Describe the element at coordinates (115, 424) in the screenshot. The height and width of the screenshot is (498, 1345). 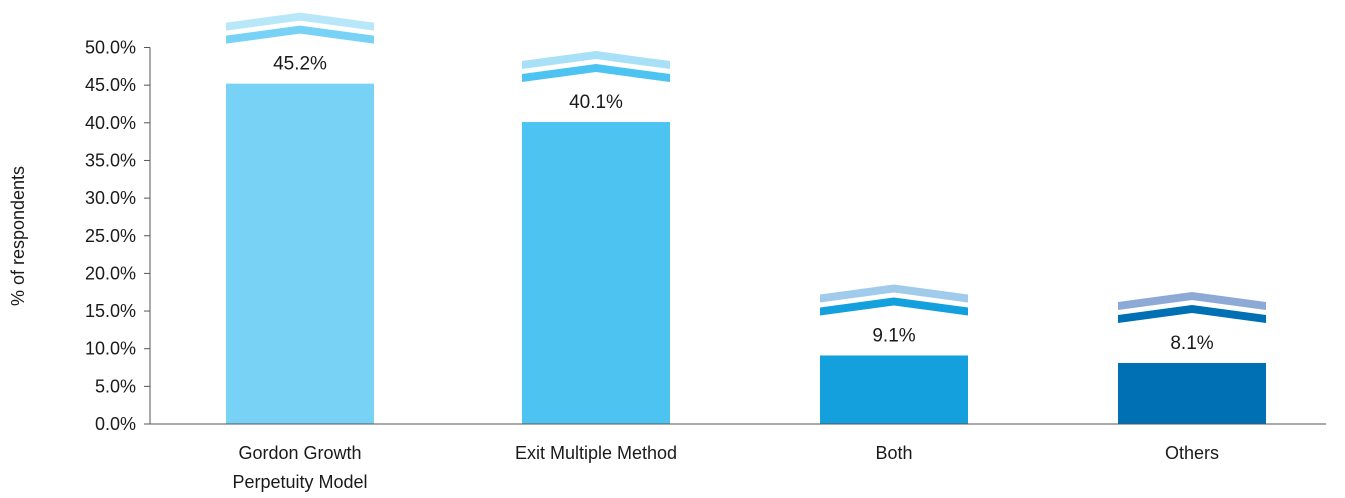
I see `y-tick-label: 0.0%` at that location.